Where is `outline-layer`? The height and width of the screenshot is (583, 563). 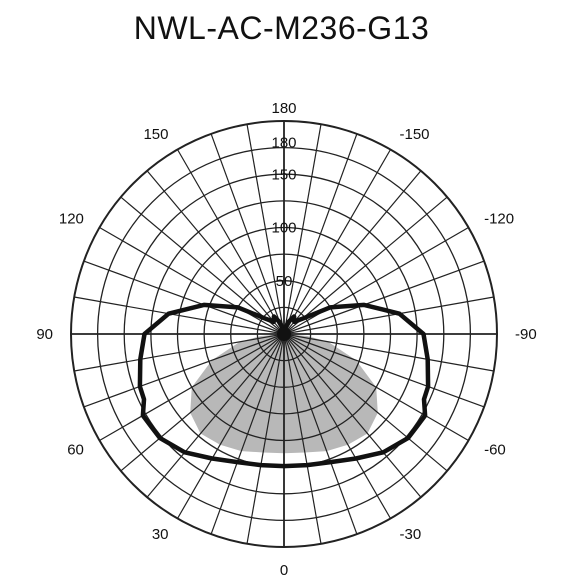 outline-layer is located at coordinates (284, 385).